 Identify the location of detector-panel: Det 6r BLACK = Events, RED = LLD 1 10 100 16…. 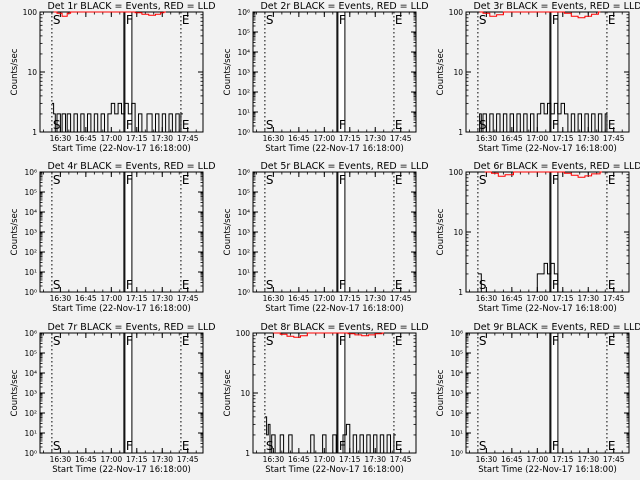
(538, 237).